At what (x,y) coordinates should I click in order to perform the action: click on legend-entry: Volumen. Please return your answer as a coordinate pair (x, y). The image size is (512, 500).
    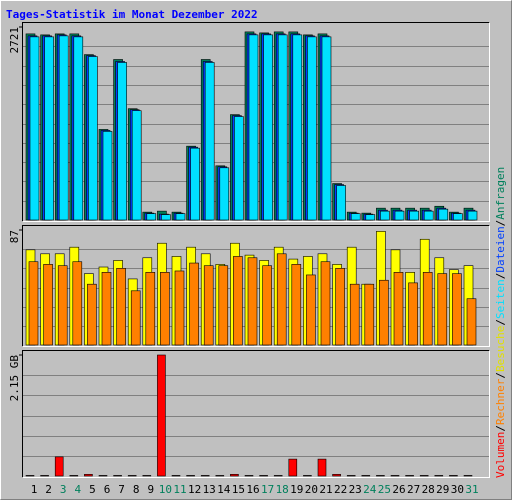
    Looking at the image, I should click on (500, 455).